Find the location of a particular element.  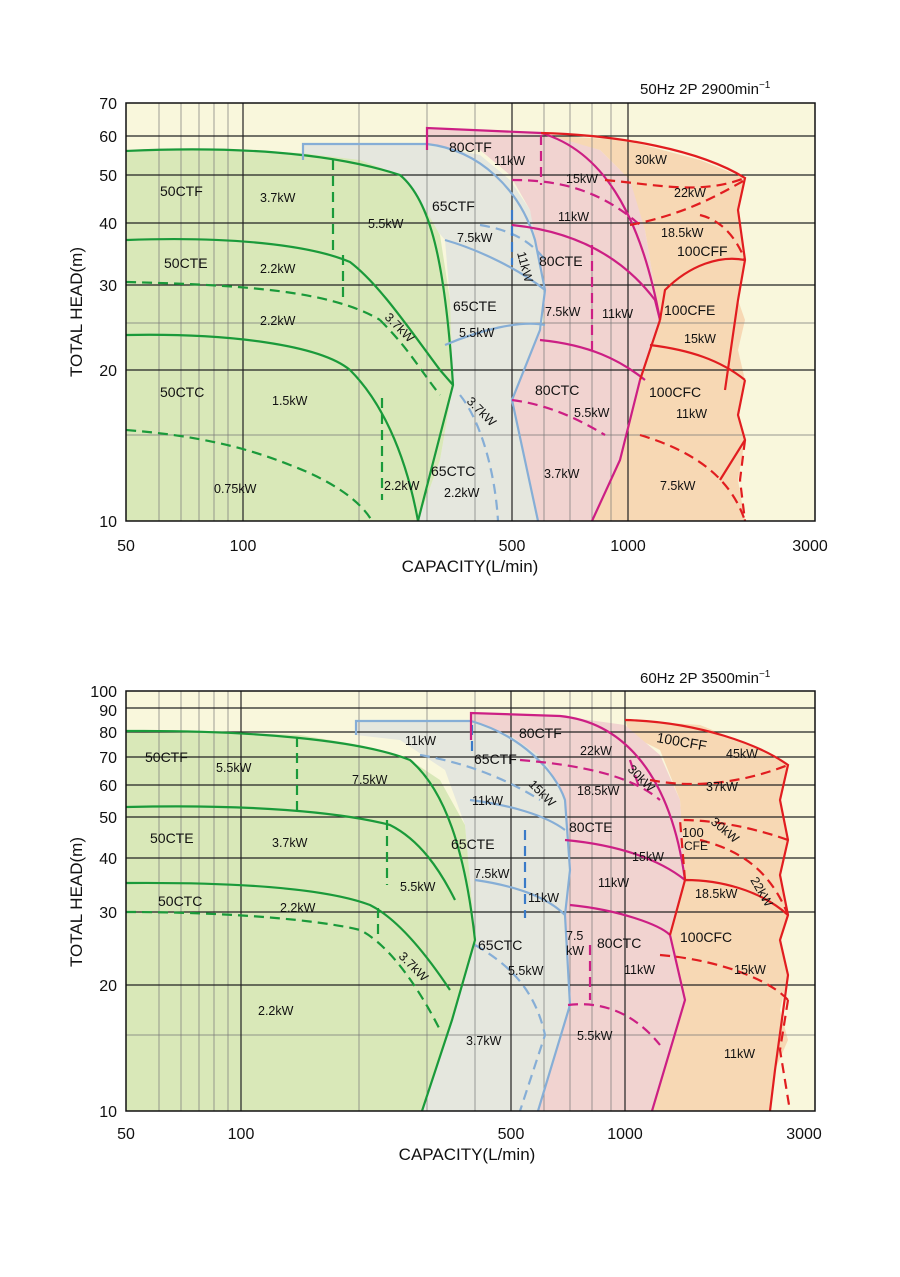

series-name-65cte: 65CTE is located at coordinates (473, 844).